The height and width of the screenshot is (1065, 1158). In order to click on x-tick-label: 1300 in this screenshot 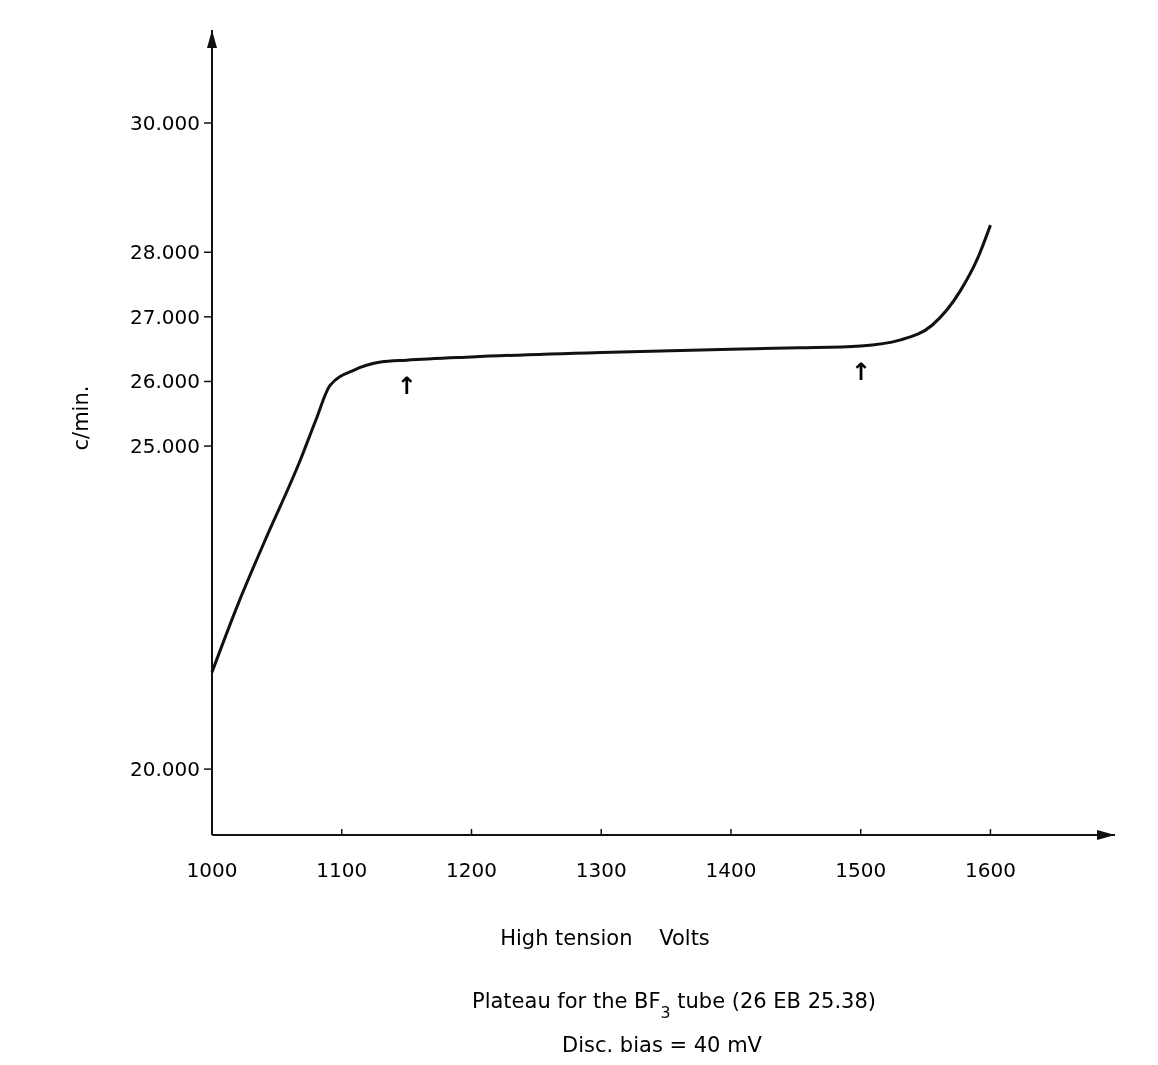, I will do `click(601, 870)`.